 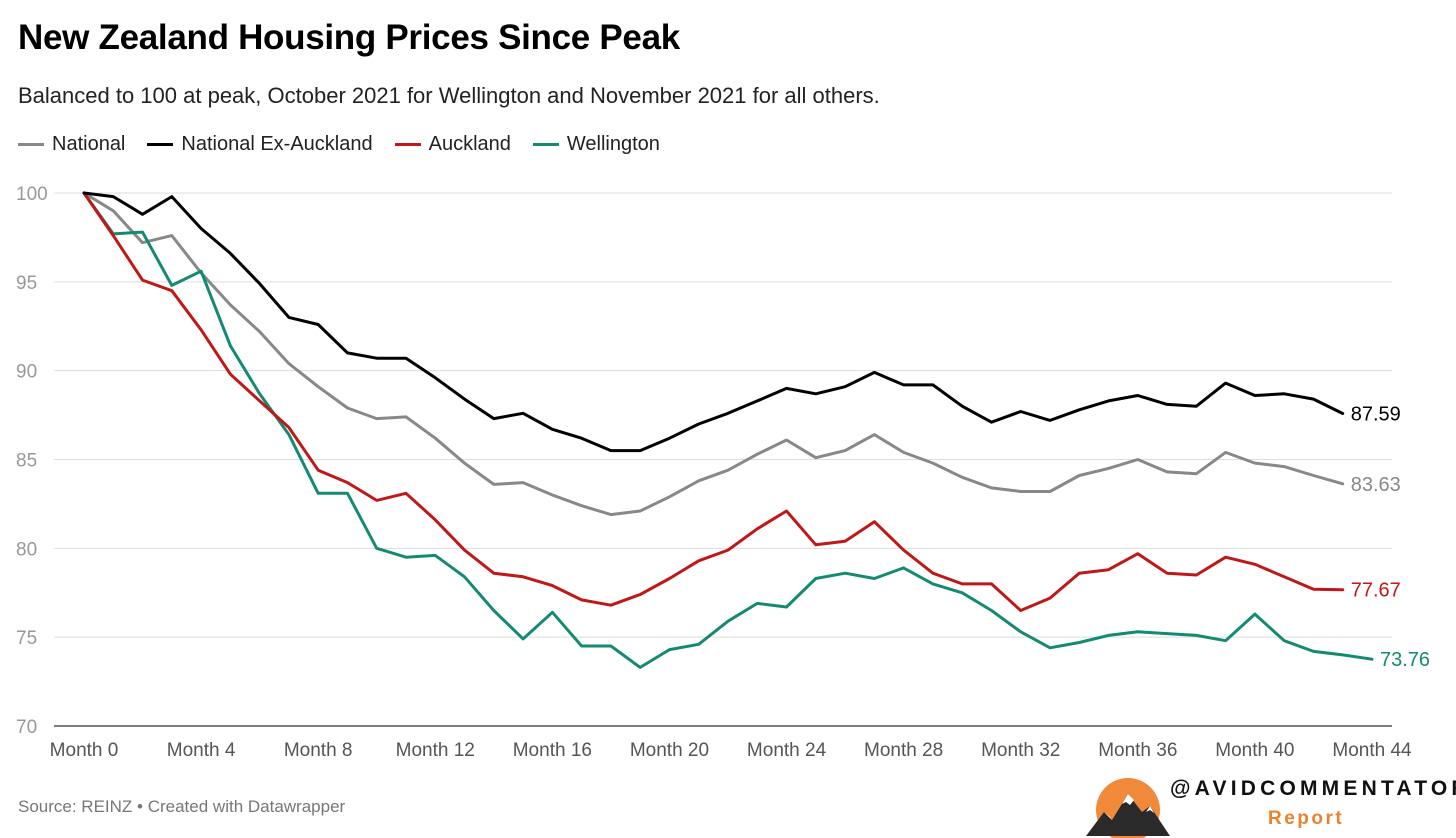 What do you see at coordinates (1376, 414) in the screenshot?
I see `end-value-label: 87.59` at bounding box center [1376, 414].